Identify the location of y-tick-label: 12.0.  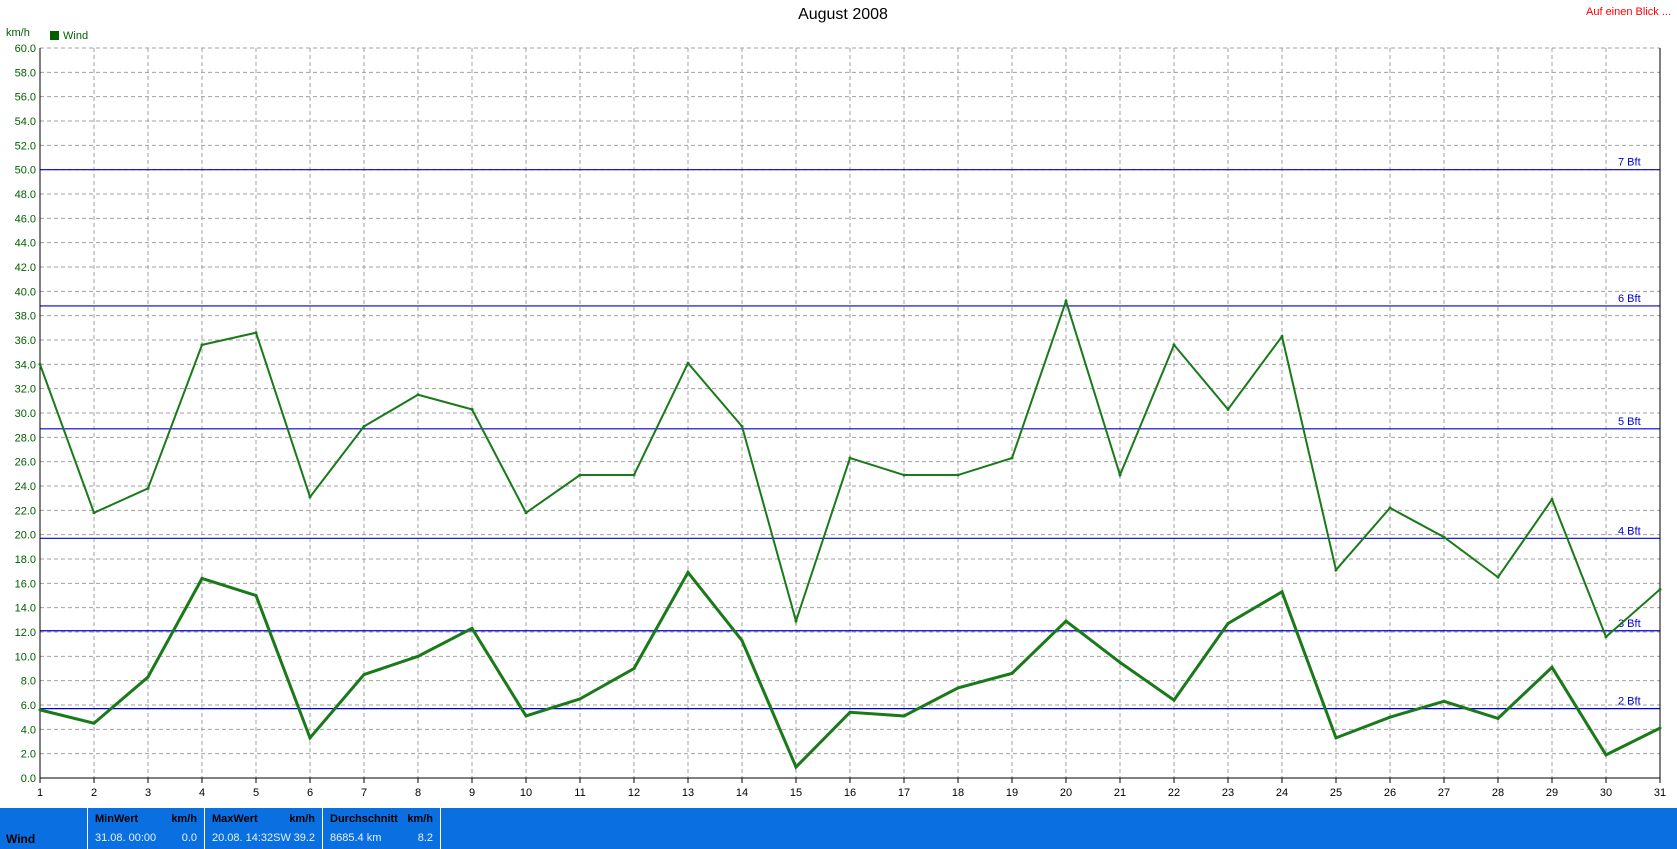
(25, 633).